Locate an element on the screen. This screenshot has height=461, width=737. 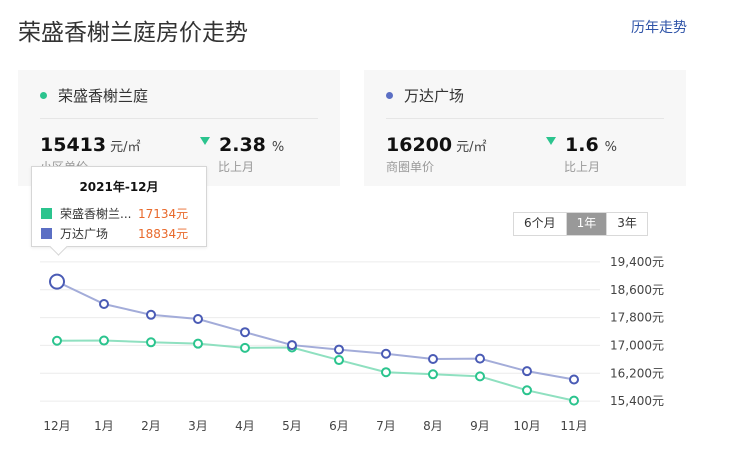
community-change: 2.38% is located at coordinates (242, 145).